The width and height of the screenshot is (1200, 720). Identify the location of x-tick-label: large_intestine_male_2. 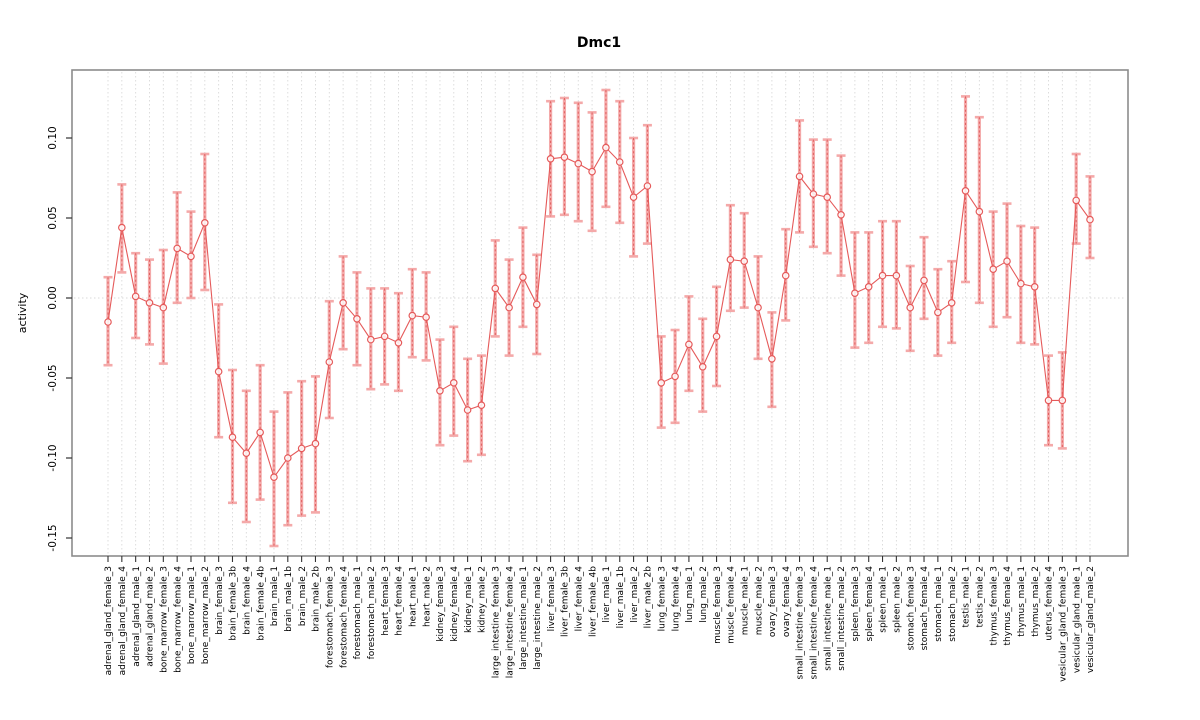
(538, 618).